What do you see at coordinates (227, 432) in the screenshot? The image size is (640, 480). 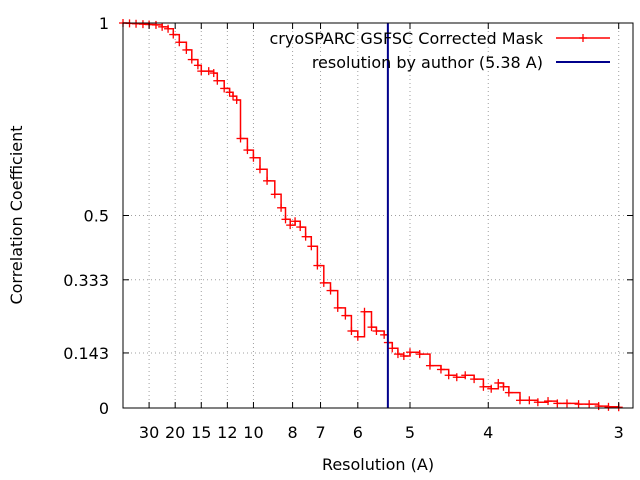 I see `x-tick-label: 12` at bounding box center [227, 432].